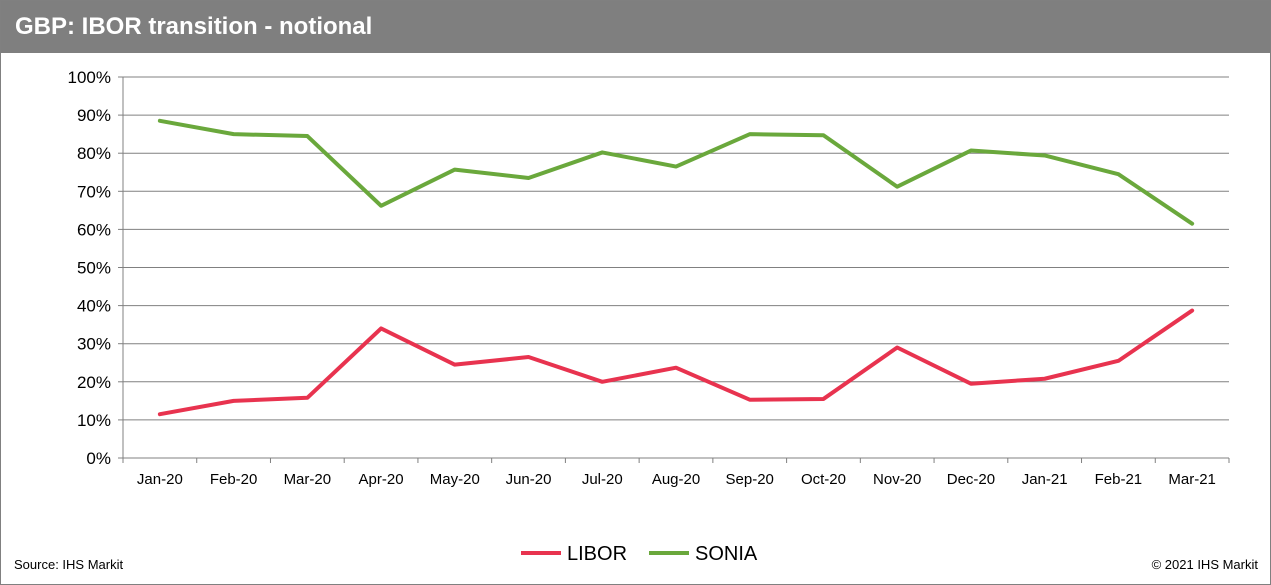  I want to click on y-tick-label: 90%, so click(94, 115).